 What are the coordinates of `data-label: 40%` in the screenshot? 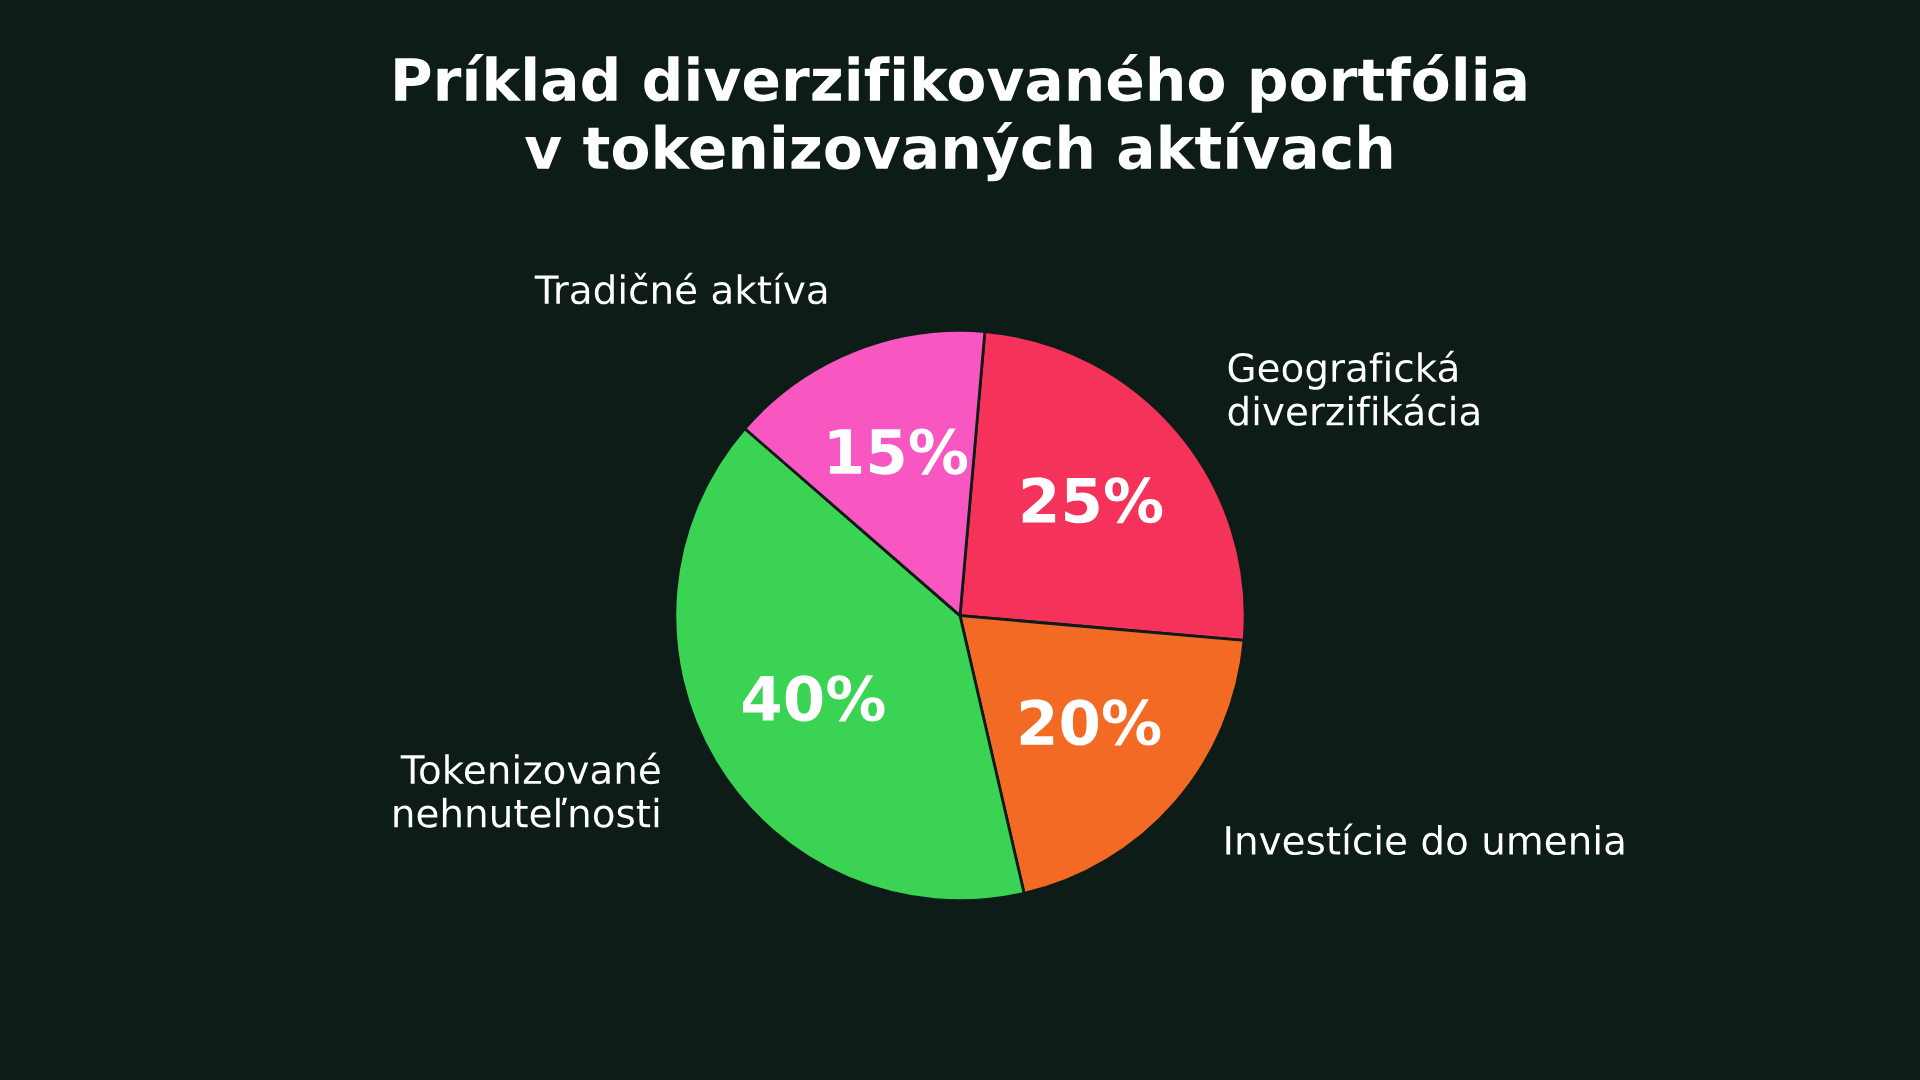 It's located at (813, 698).